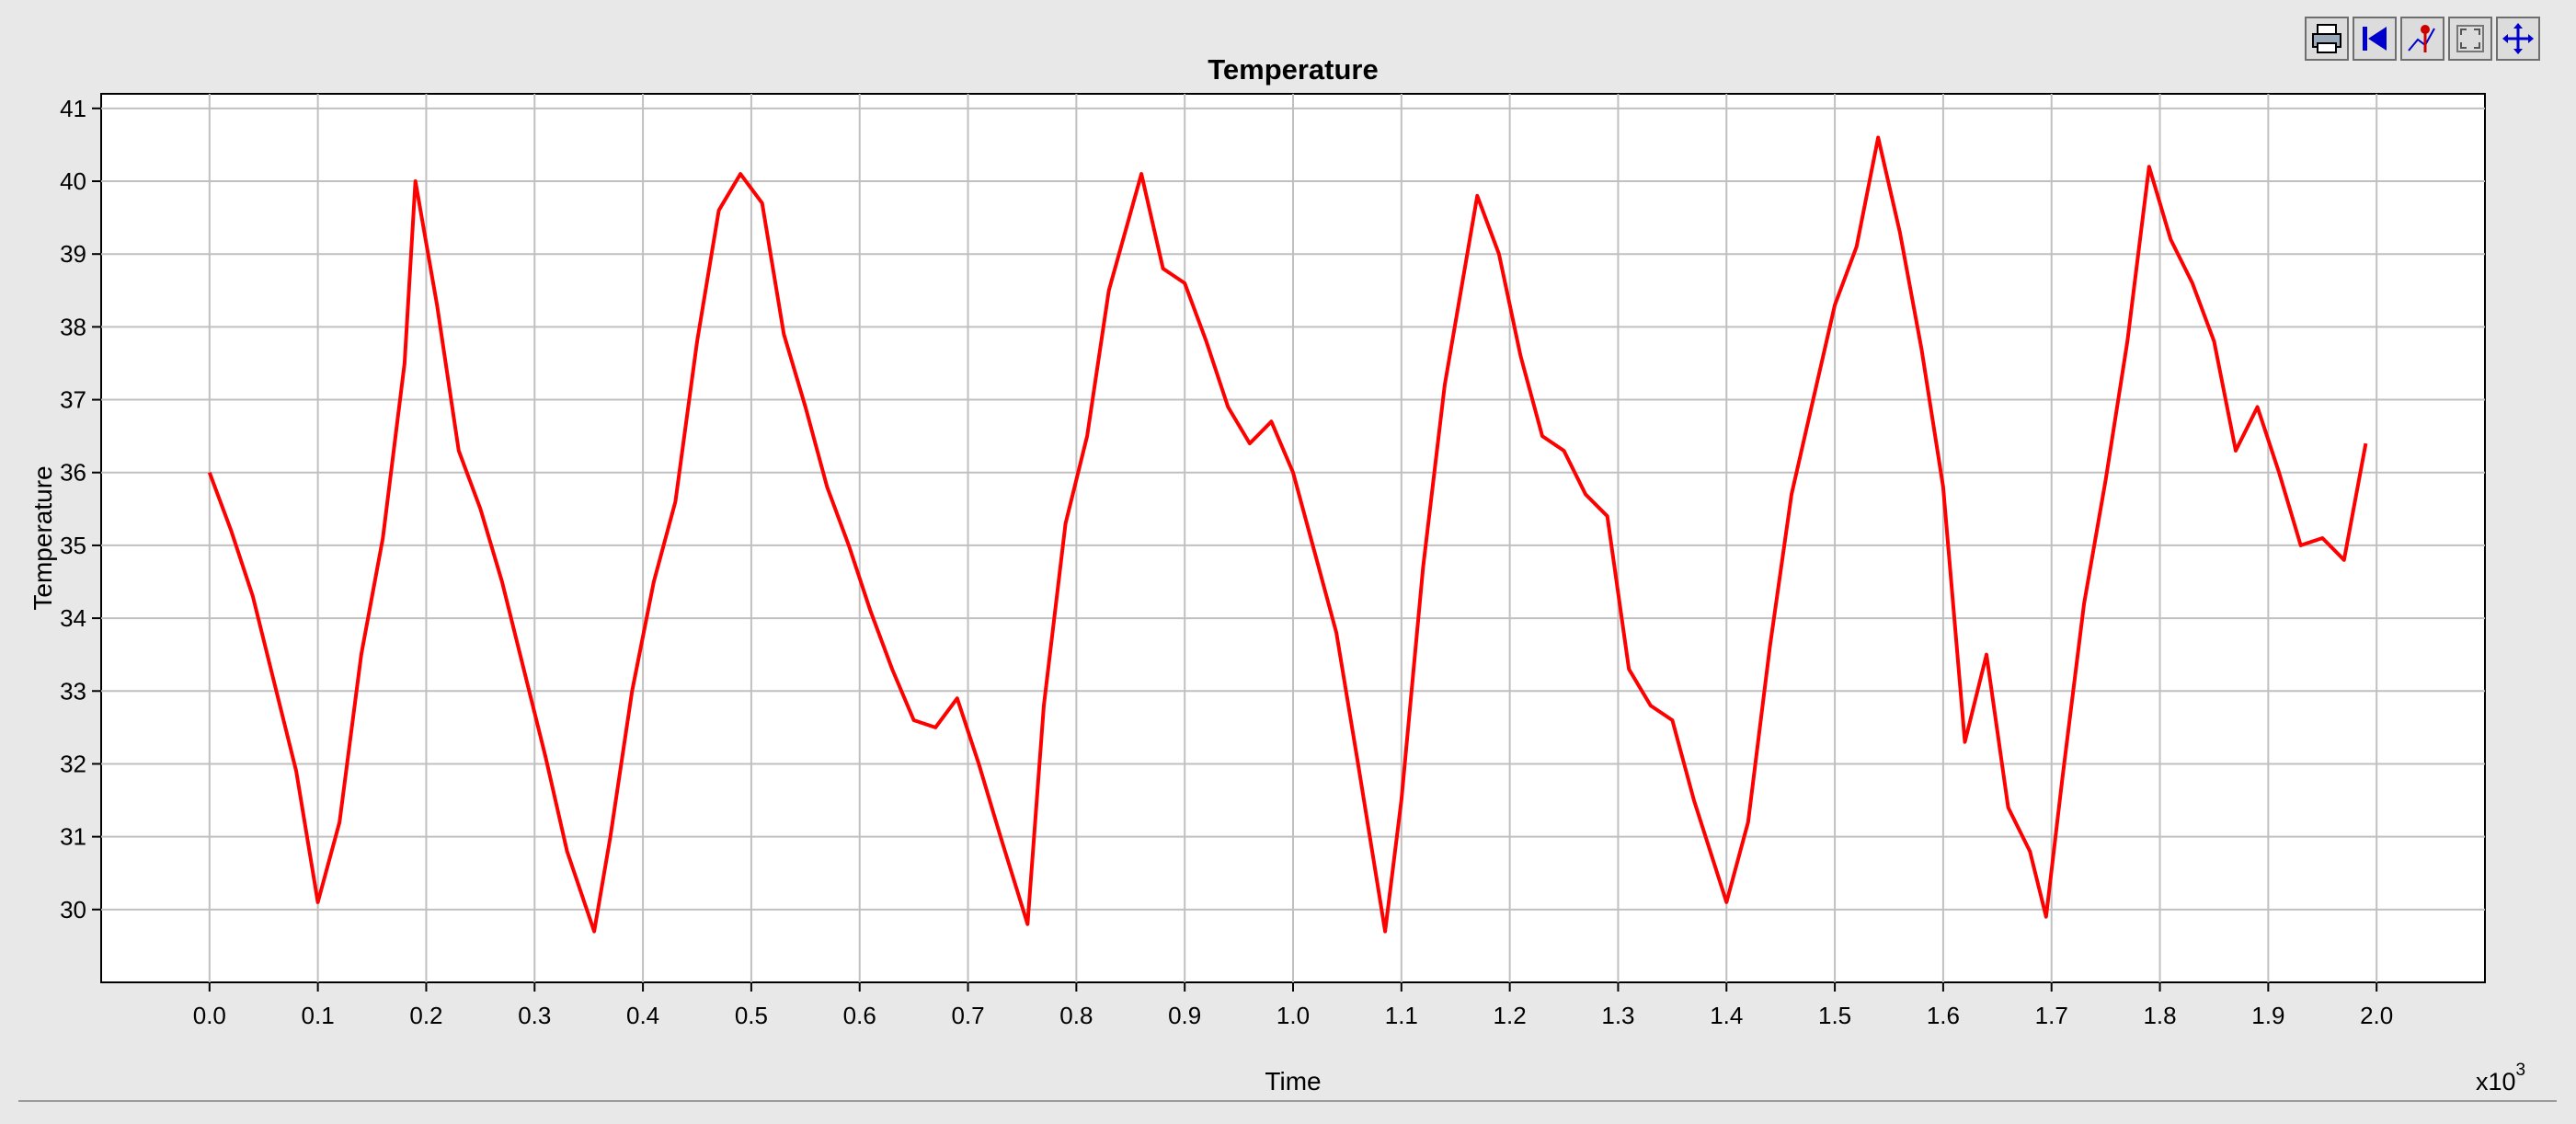 The image size is (2576, 1124). Describe the element at coordinates (2051, 1015) in the screenshot. I see `x-tick-label: 1.7` at that location.